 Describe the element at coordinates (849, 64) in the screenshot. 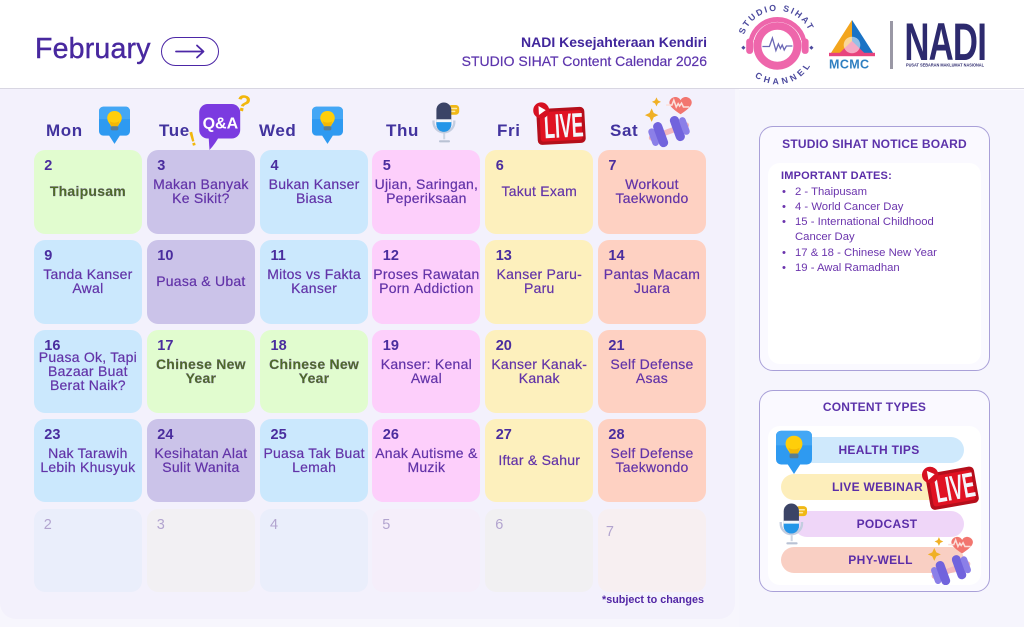

I see `svg-text: MCMC` at that location.